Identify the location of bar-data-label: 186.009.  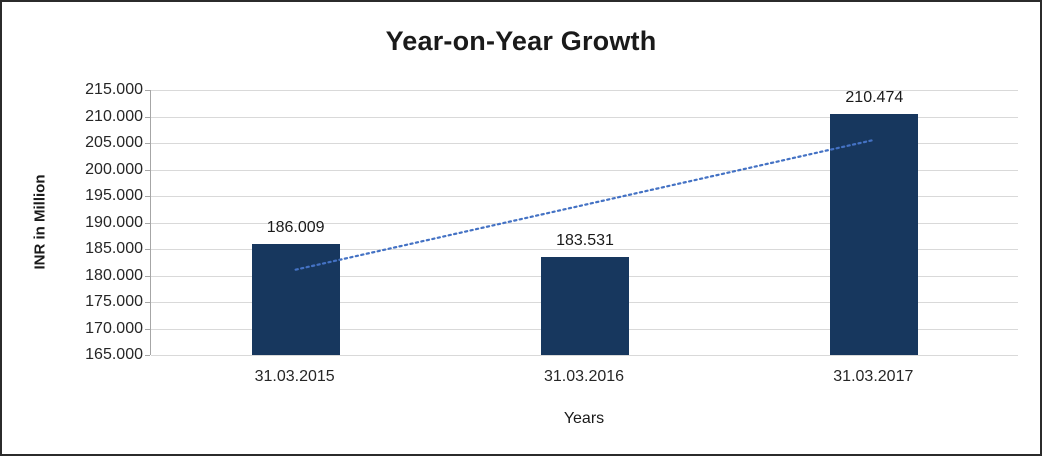
(295, 227).